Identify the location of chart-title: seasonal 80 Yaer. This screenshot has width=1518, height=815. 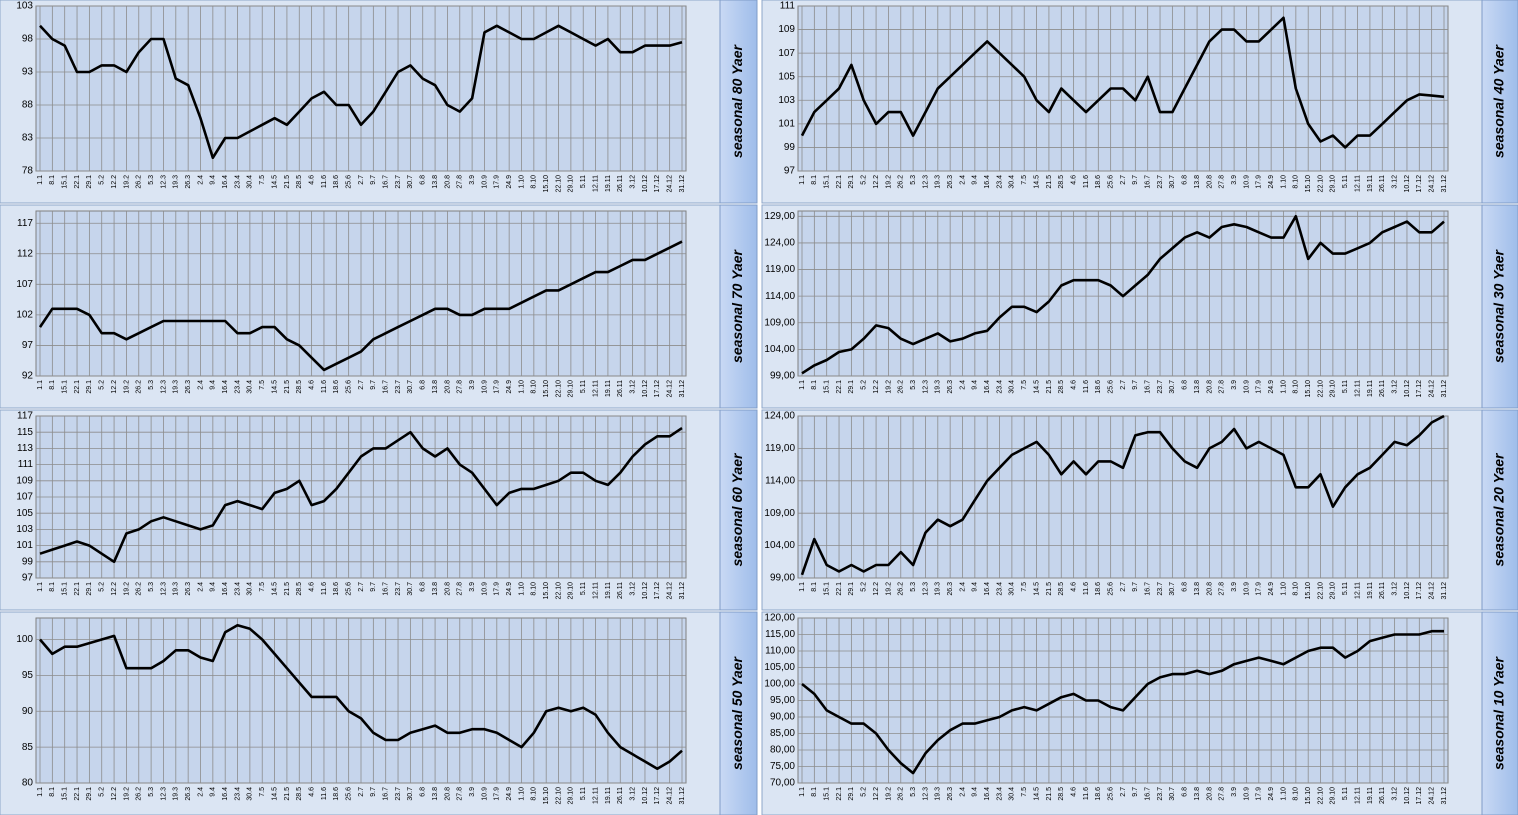
(737, 101).